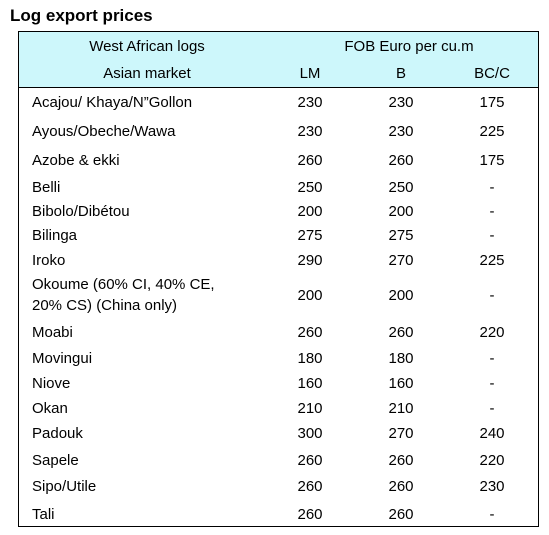  Describe the element at coordinates (43, 514) in the screenshot. I see `species-name: Tali` at that location.